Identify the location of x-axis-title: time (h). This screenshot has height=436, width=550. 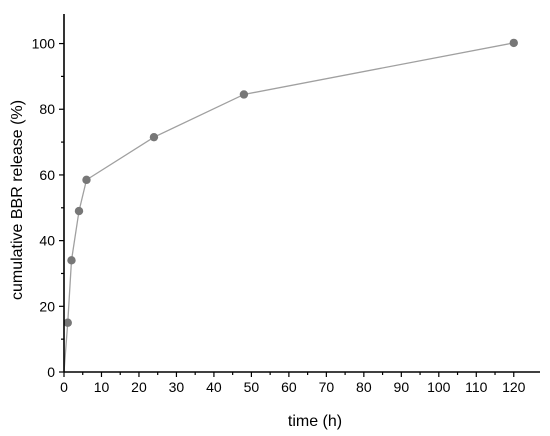
(315, 421).